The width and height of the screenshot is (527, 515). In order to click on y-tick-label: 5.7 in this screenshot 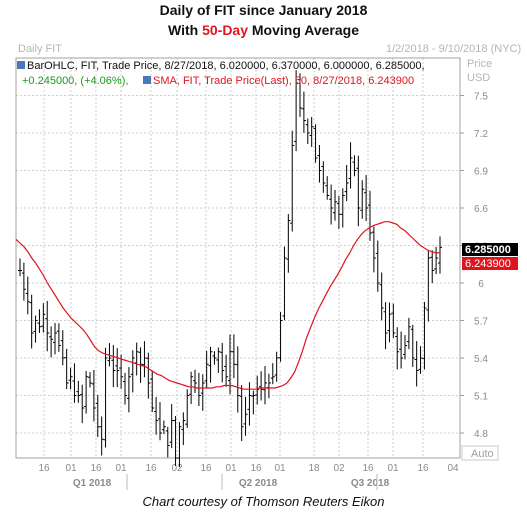, I will do `click(481, 322)`.